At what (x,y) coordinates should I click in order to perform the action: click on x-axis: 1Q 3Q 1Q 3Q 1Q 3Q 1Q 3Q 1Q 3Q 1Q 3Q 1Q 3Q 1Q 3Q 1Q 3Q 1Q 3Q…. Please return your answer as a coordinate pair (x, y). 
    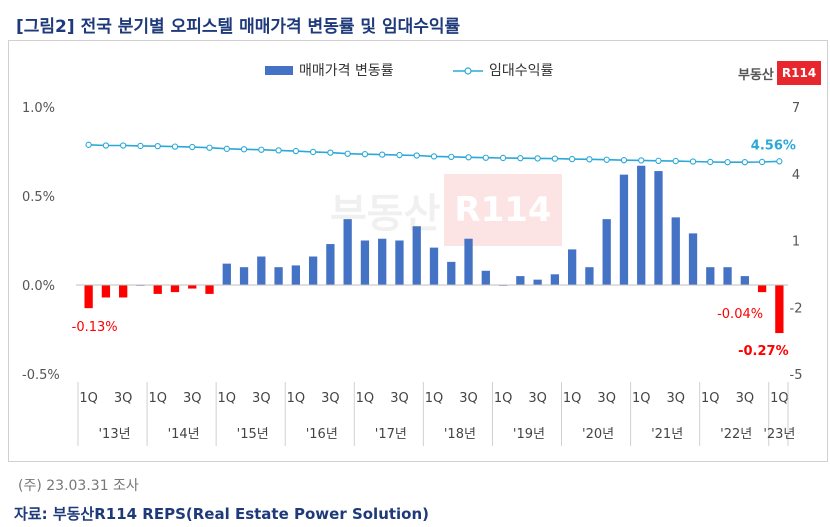
    Looking at the image, I should click on (436, 414).